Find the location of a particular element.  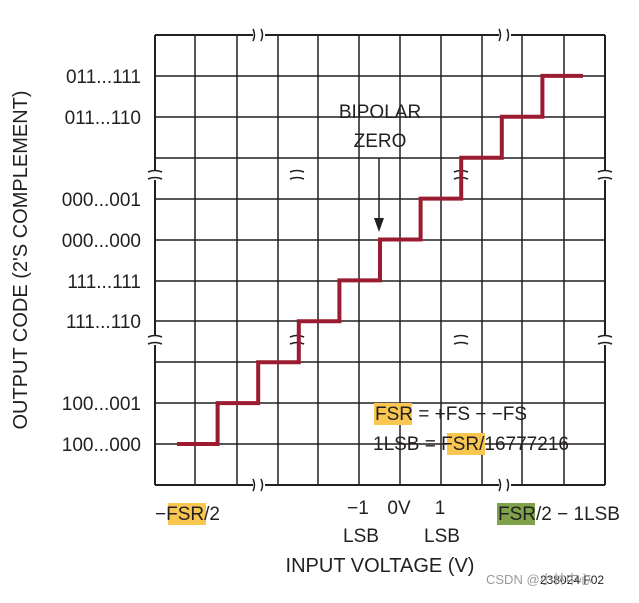

lsb-eq-prefix: 1LSB = is located at coordinates (407, 444).